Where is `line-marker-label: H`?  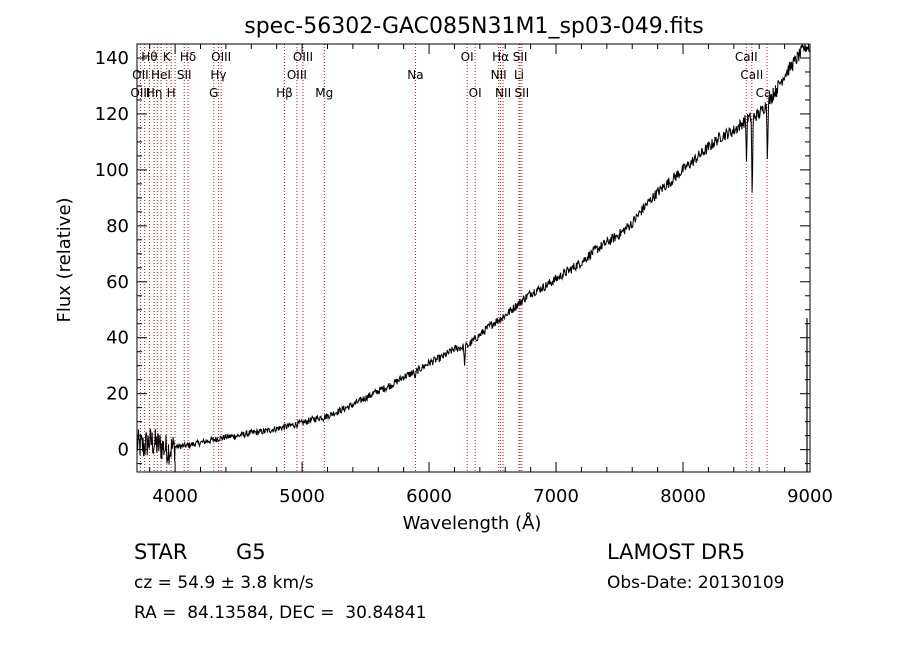 line-marker-label: H is located at coordinates (171, 93).